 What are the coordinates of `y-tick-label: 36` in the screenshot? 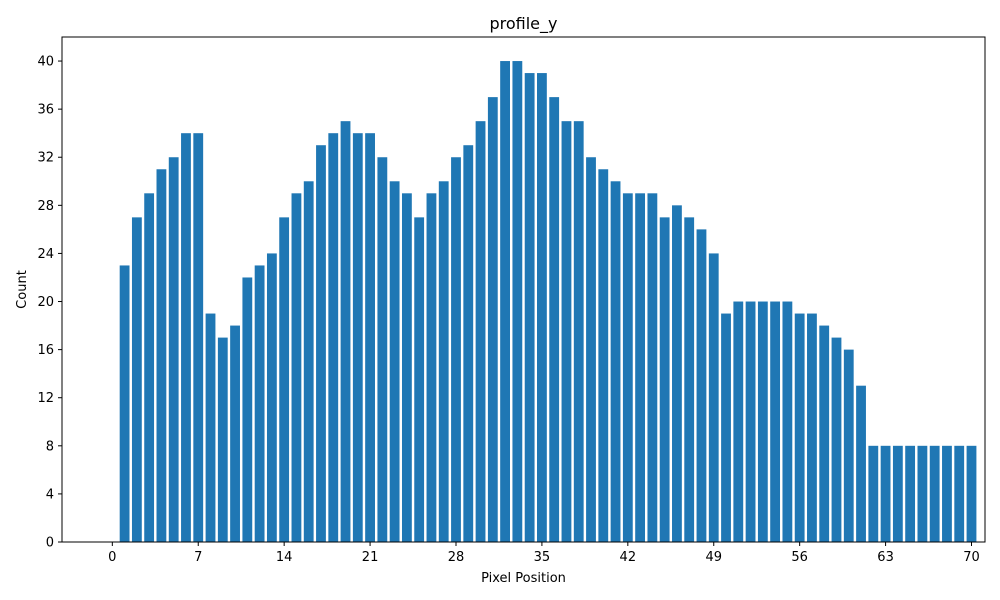 It's located at (45, 110).